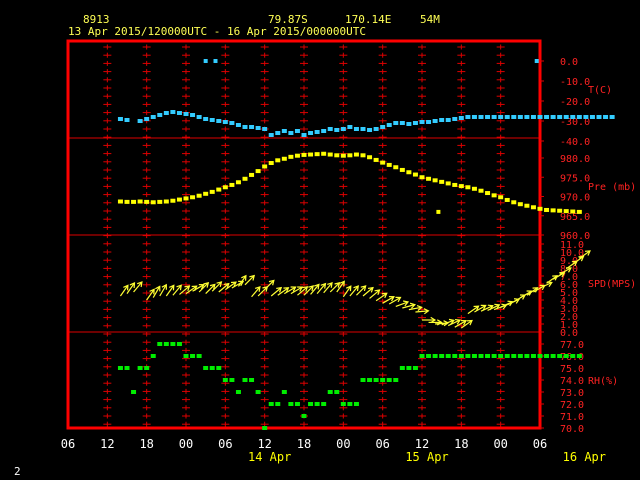  What do you see at coordinates (572, 345) in the screenshot?
I see `y-tick-label: 77.0` at bounding box center [572, 345].